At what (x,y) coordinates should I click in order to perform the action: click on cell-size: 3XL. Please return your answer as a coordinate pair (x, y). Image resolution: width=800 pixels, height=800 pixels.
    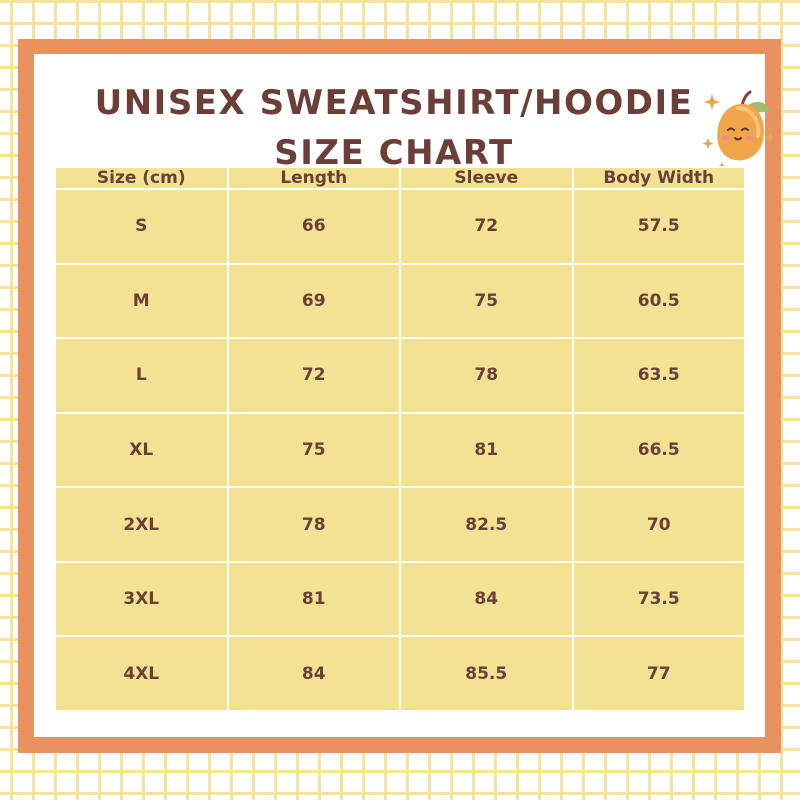
    Looking at the image, I should click on (141, 599).